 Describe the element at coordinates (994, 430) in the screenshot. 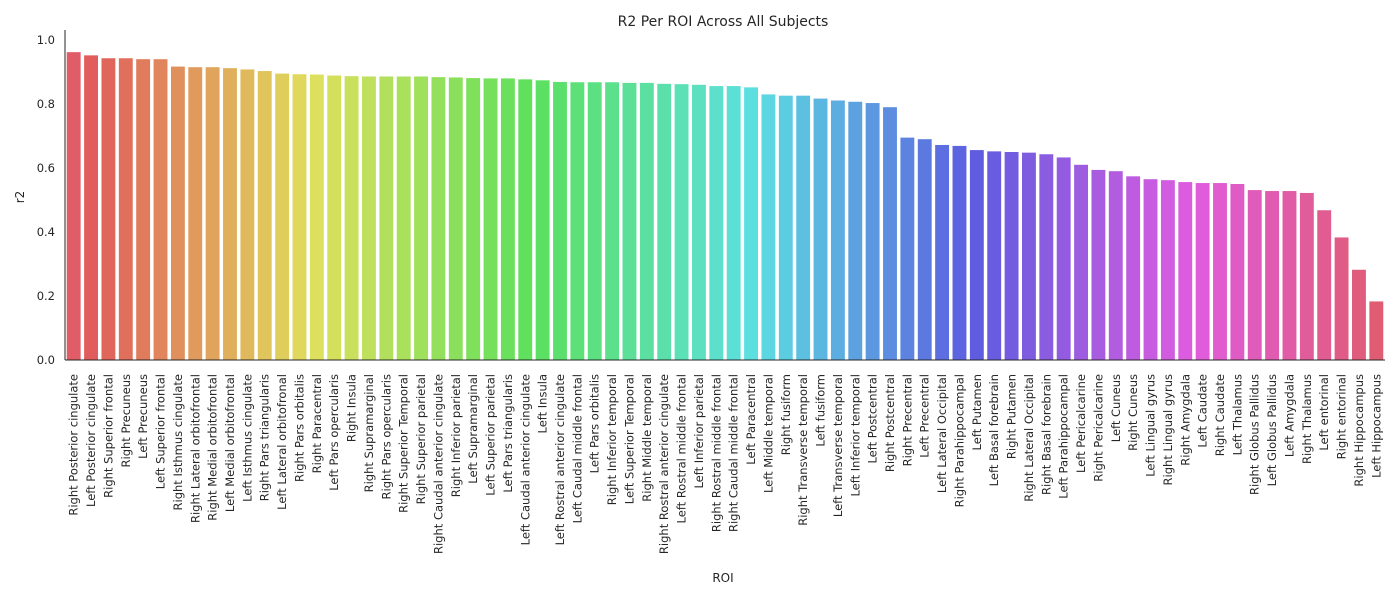

I see `x-tick-label: Left Basal forebrain` at that location.